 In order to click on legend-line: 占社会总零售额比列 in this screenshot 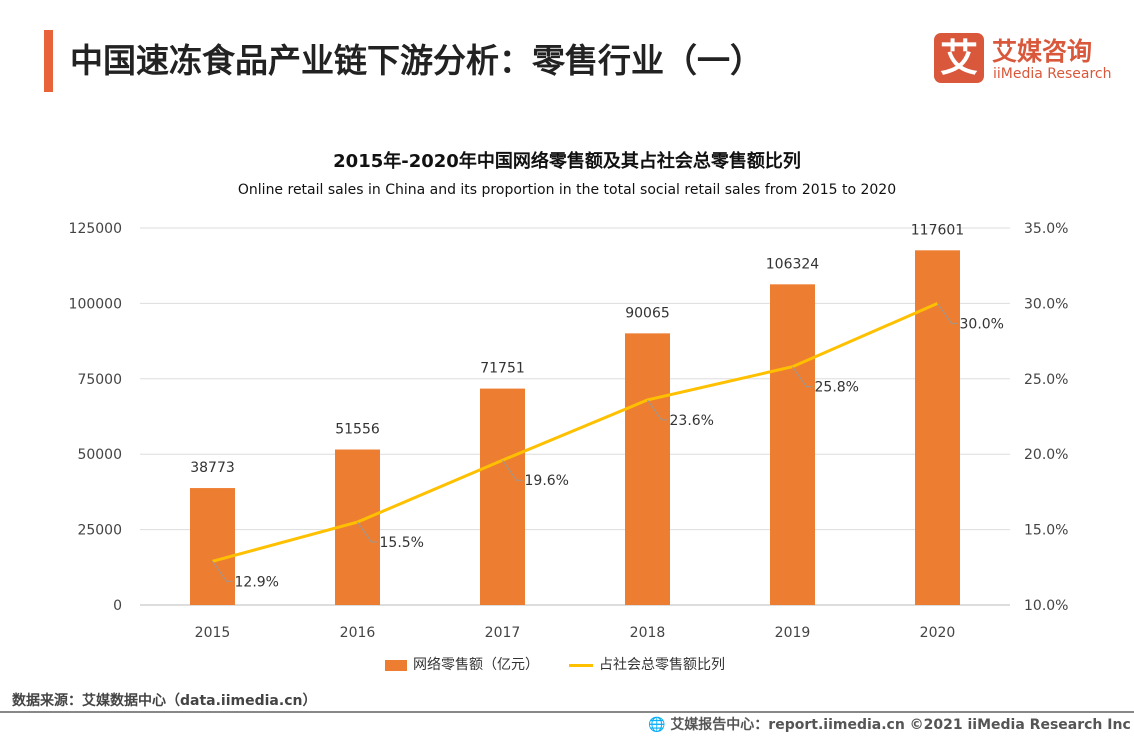, I will do `click(647, 664)`.